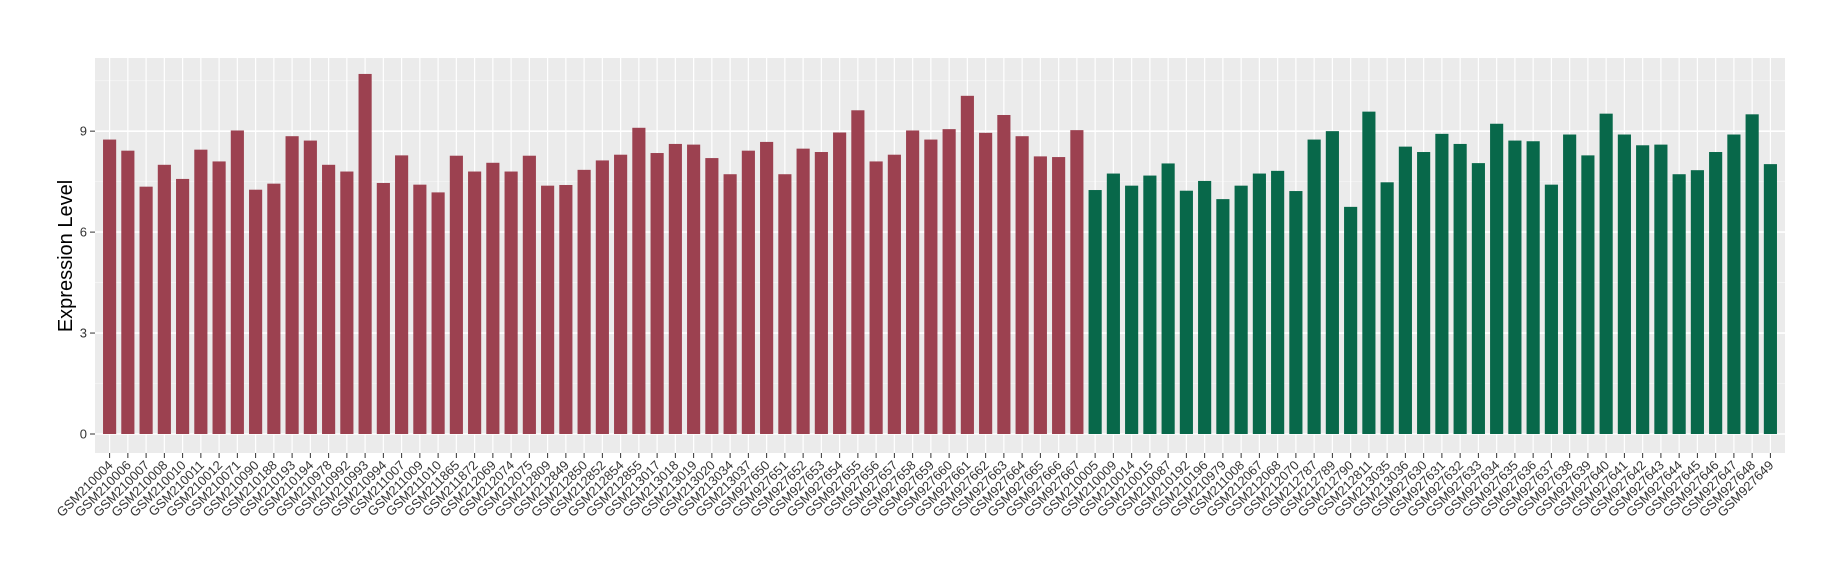 The width and height of the screenshot is (1840, 580). What do you see at coordinates (87, 283) in the screenshot?
I see `y-axis: 0 3 6 9` at bounding box center [87, 283].